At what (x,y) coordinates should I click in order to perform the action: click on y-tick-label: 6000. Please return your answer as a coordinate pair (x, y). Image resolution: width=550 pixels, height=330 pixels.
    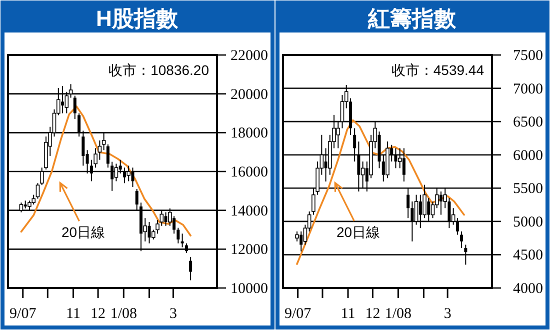
    Looking at the image, I should click on (528, 156).